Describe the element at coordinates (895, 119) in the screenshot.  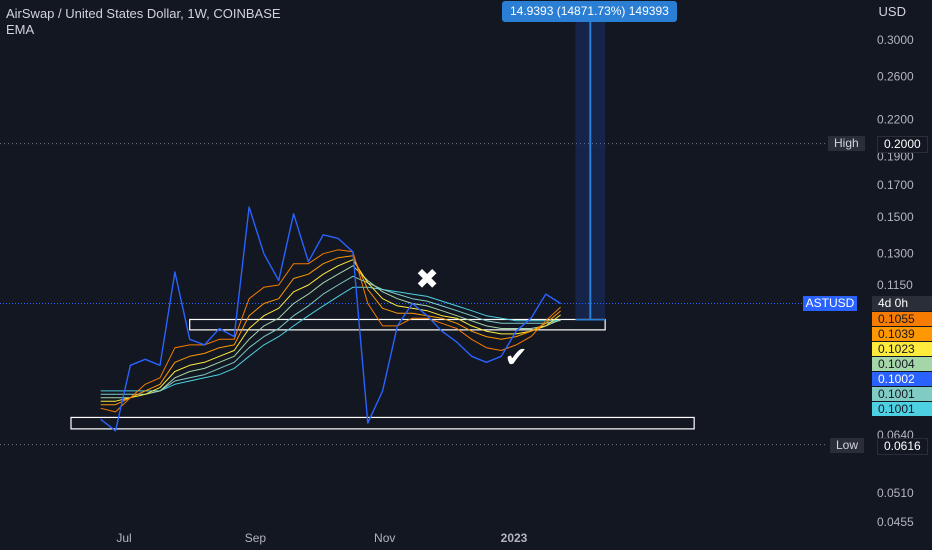
I see `y-tick-label: 0.2200` at that location.